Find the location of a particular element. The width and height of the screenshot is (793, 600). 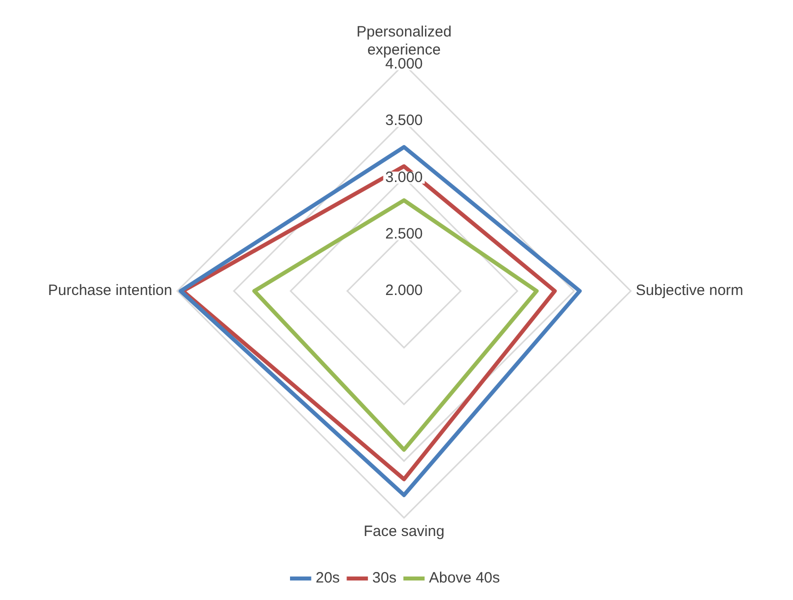

legend-label: 20s is located at coordinates (328, 578).